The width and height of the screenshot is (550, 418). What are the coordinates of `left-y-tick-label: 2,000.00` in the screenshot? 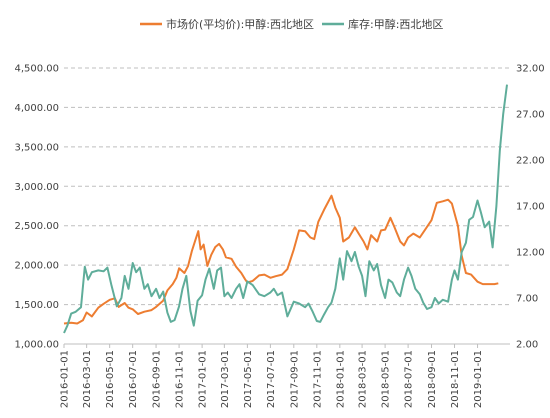 It's located at (36, 266).